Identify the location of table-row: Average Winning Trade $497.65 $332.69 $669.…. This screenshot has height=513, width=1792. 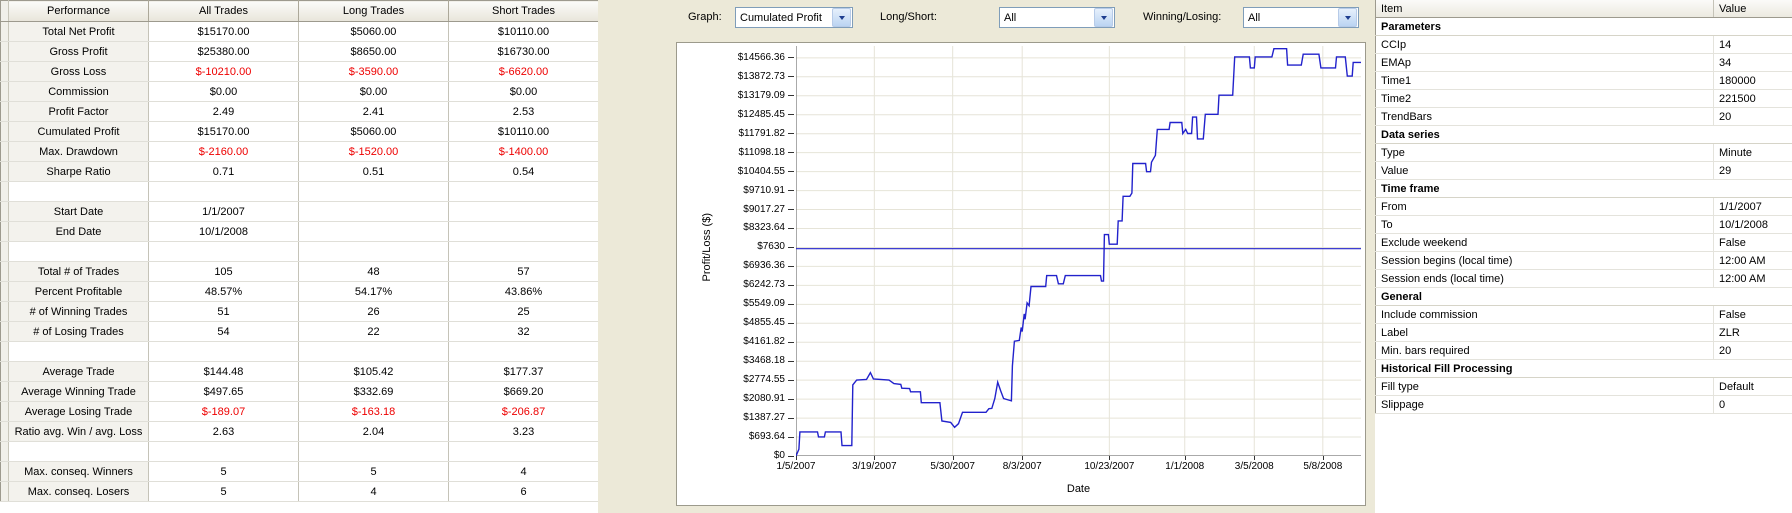
(299, 391).